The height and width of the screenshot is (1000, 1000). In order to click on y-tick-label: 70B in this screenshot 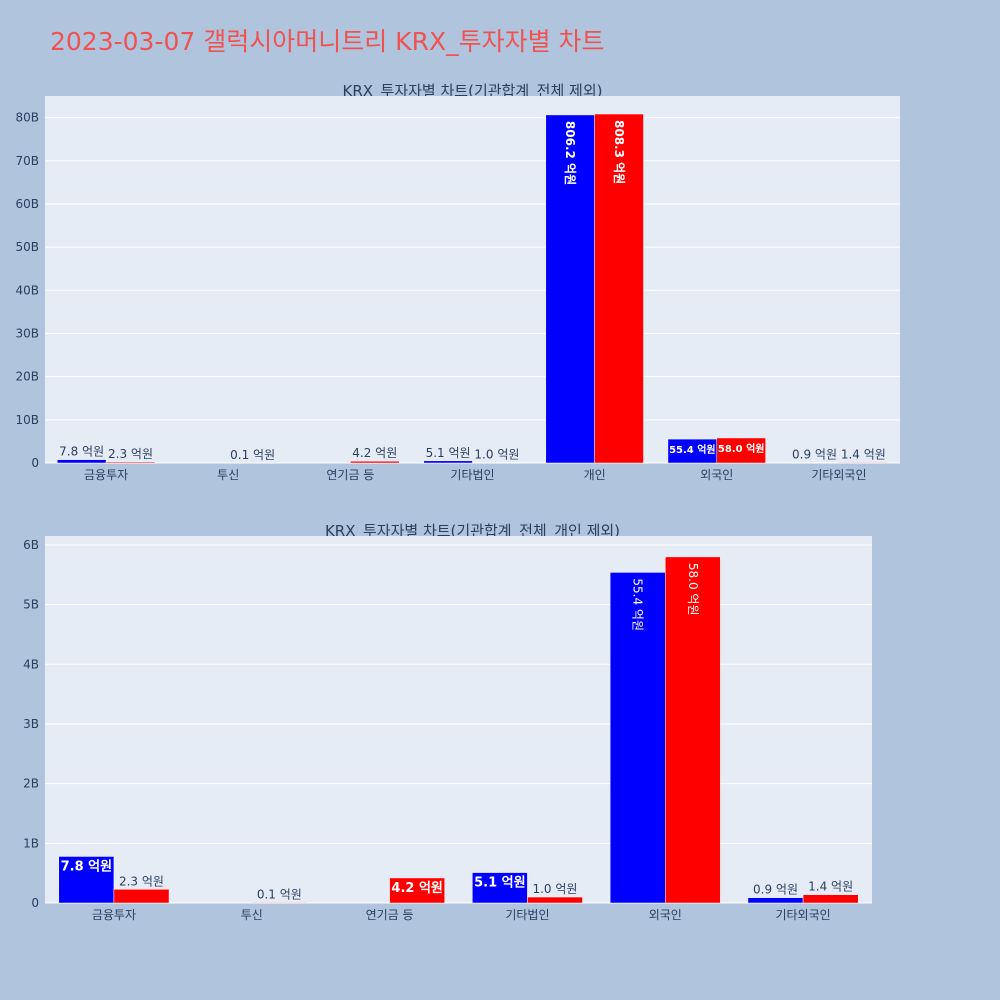, I will do `click(27, 161)`.